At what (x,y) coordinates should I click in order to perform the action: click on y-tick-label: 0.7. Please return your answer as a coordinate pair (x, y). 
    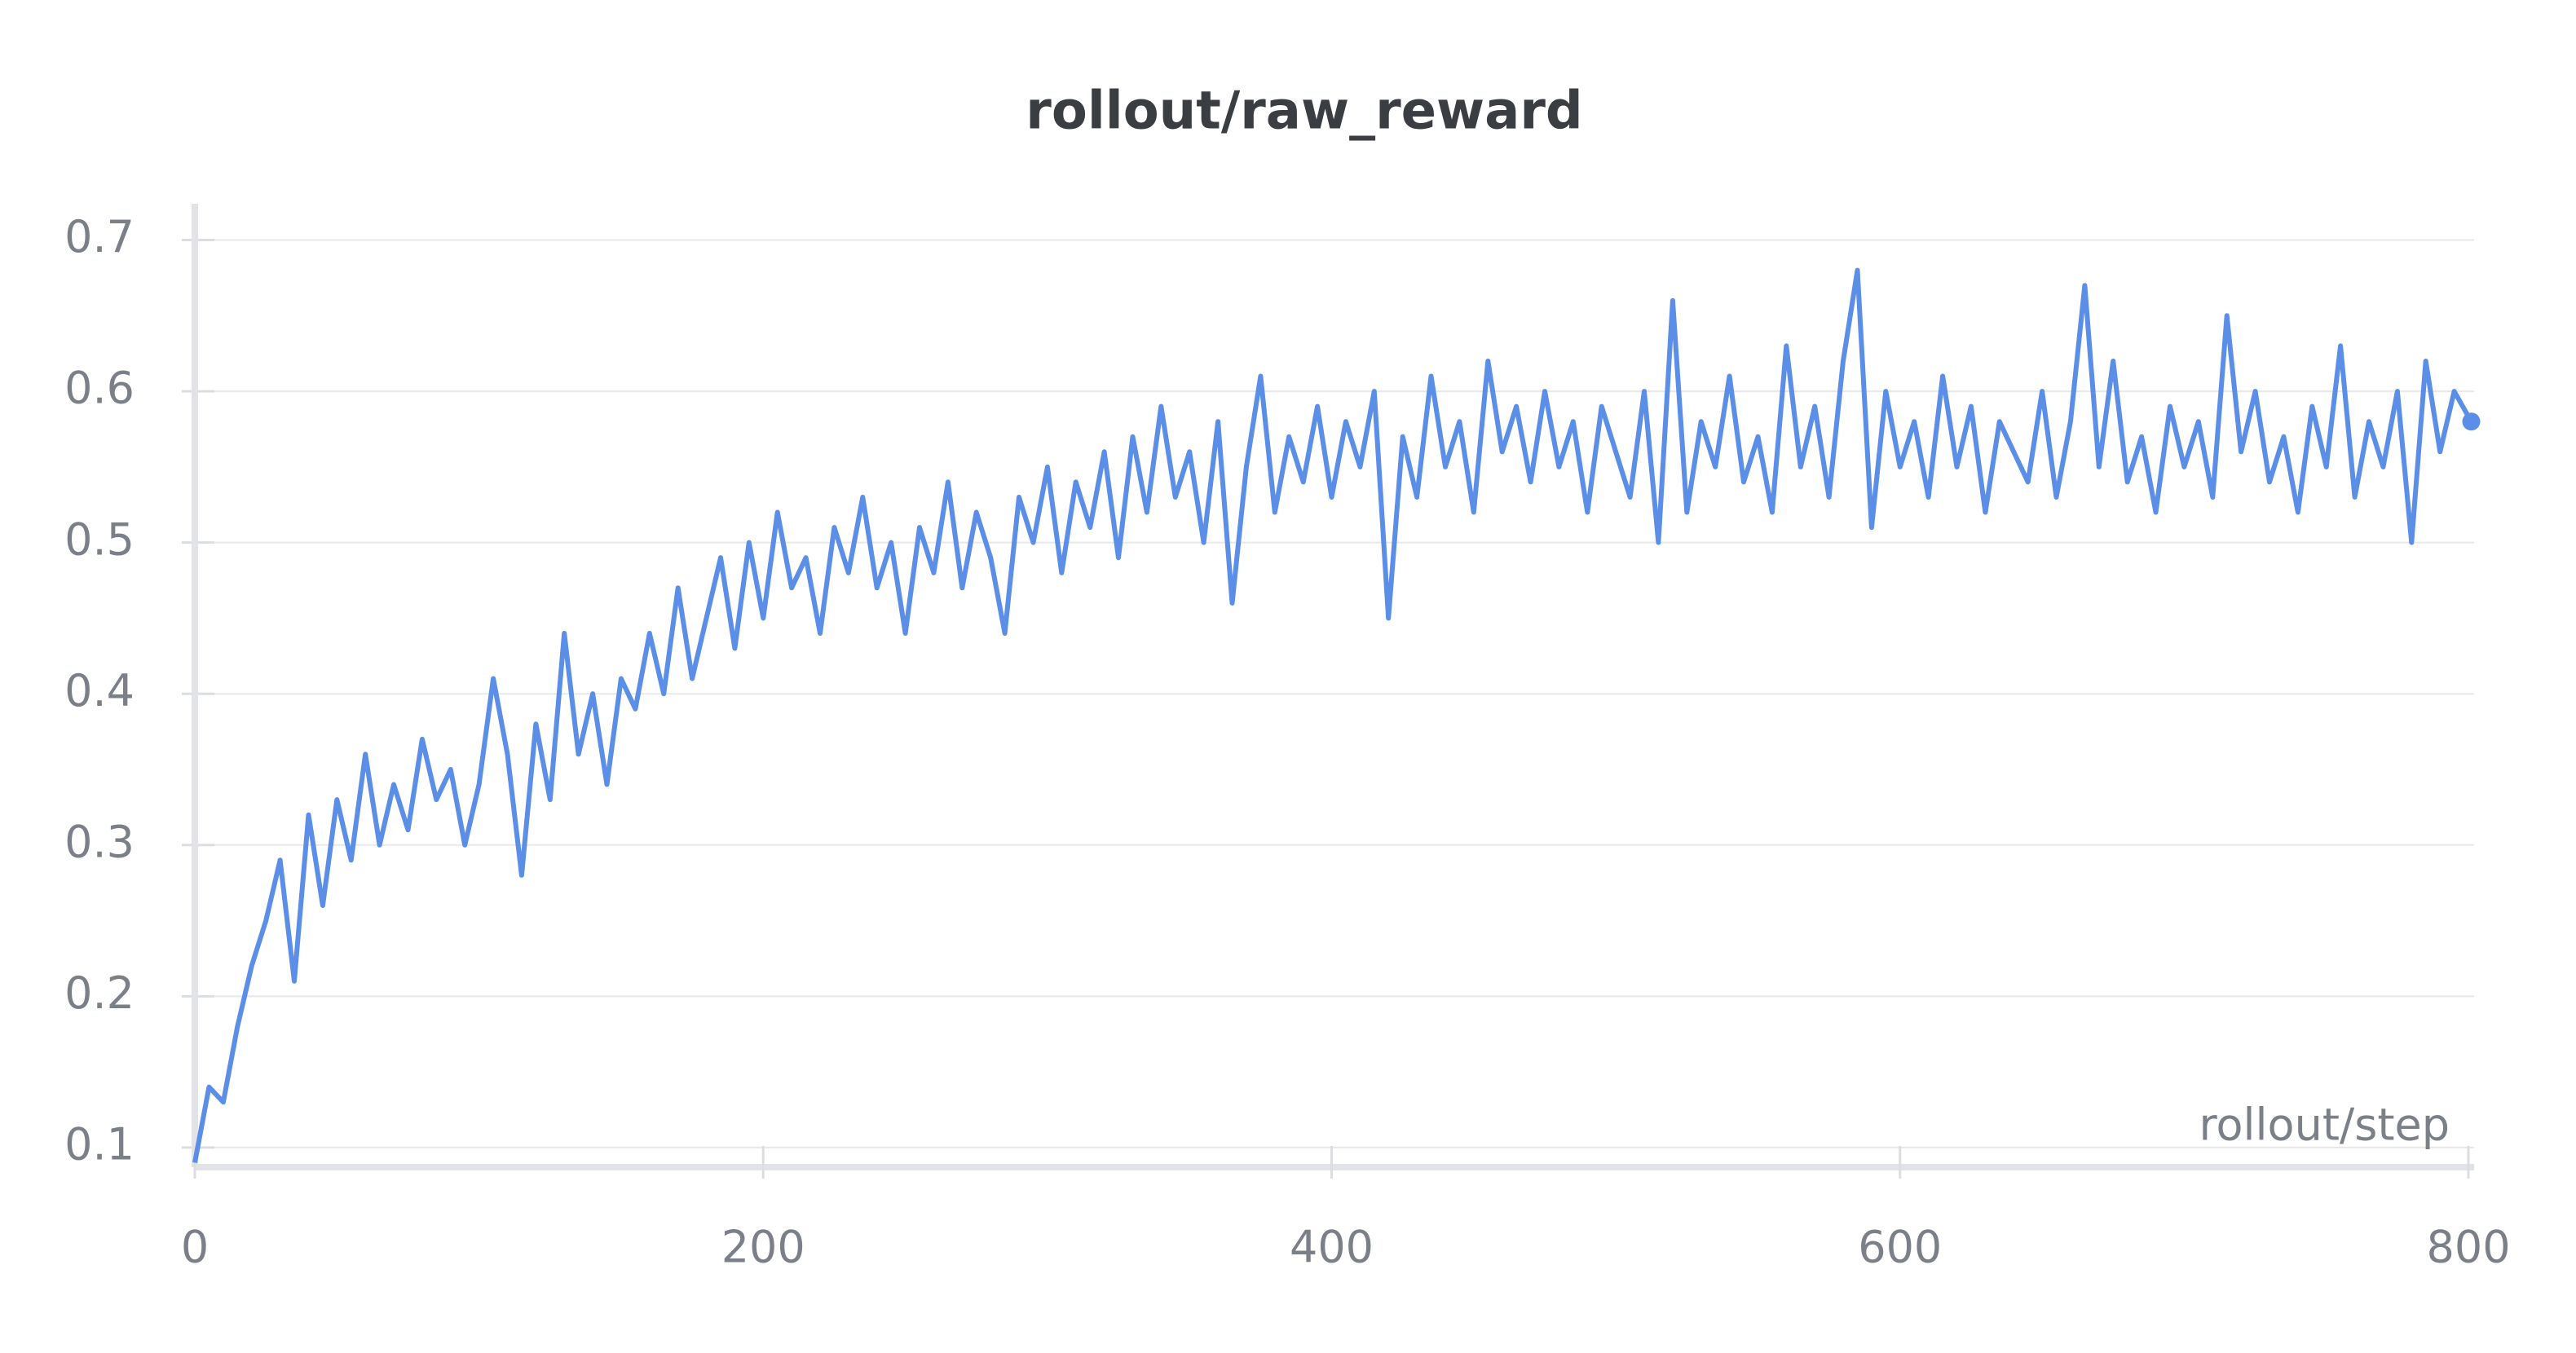
    Looking at the image, I should click on (99, 236).